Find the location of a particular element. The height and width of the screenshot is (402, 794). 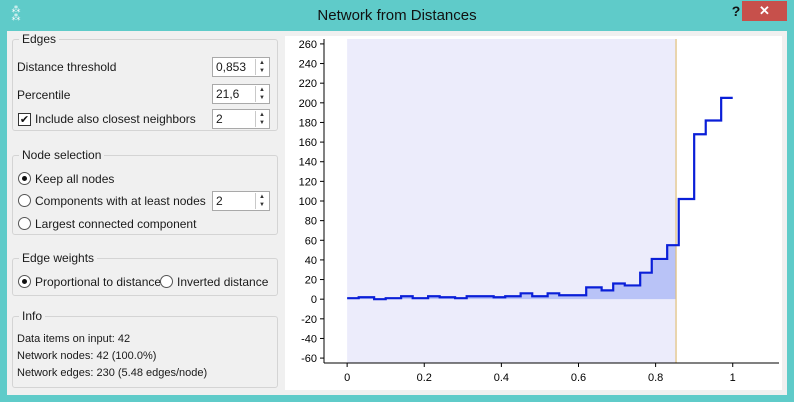

group-title-edge-weights: Edge weights is located at coordinates (58, 258).